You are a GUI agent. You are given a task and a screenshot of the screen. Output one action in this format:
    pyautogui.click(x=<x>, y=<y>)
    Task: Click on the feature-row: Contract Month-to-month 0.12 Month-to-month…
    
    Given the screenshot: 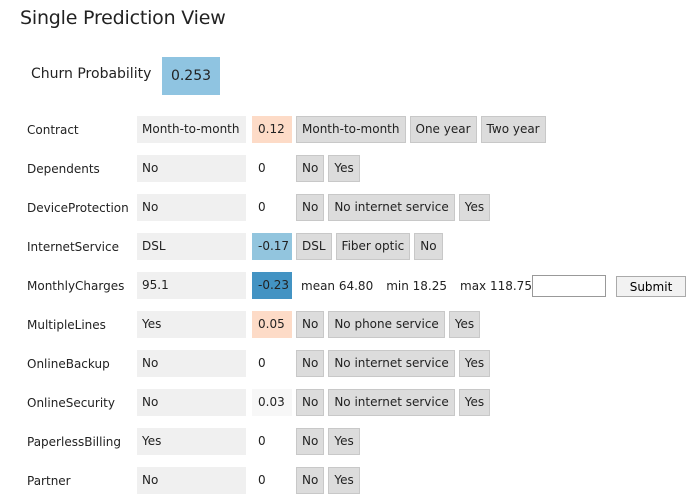 What is the action you would take?
    pyautogui.click(x=348, y=130)
    